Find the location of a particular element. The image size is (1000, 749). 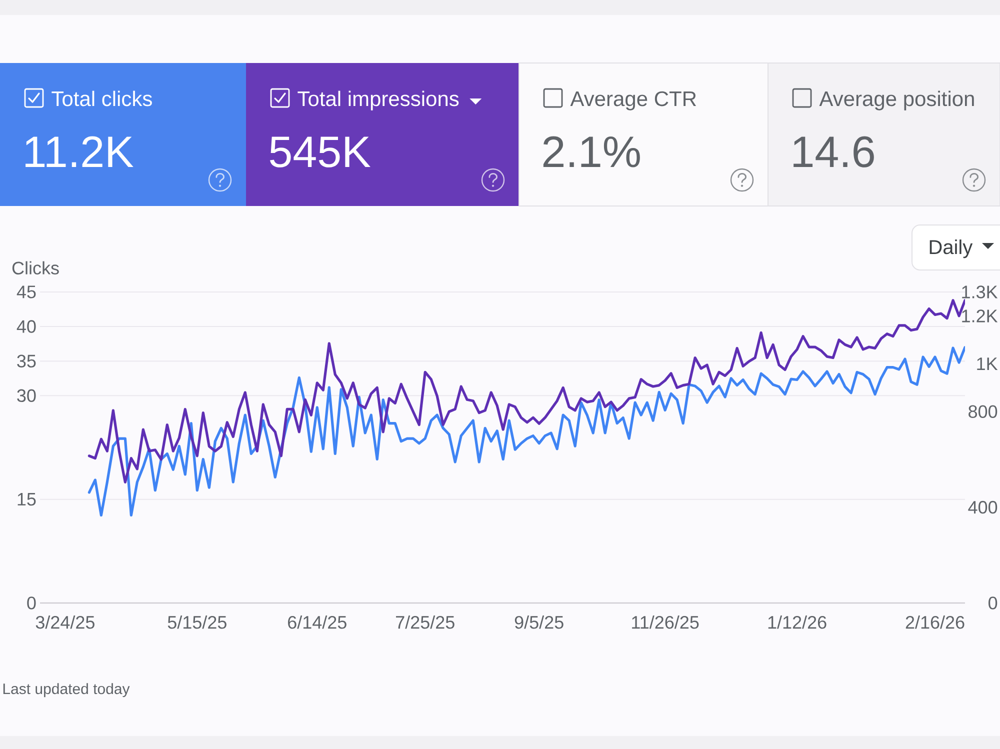

y2-tick-label: 1.2K is located at coordinates (980, 316).